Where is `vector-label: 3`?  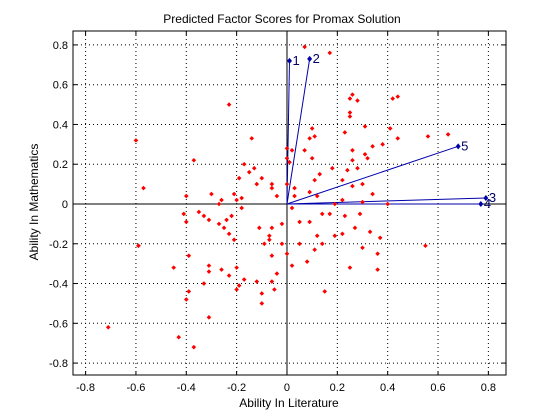
vector-label: 3 is located at coordinates (492, 197).